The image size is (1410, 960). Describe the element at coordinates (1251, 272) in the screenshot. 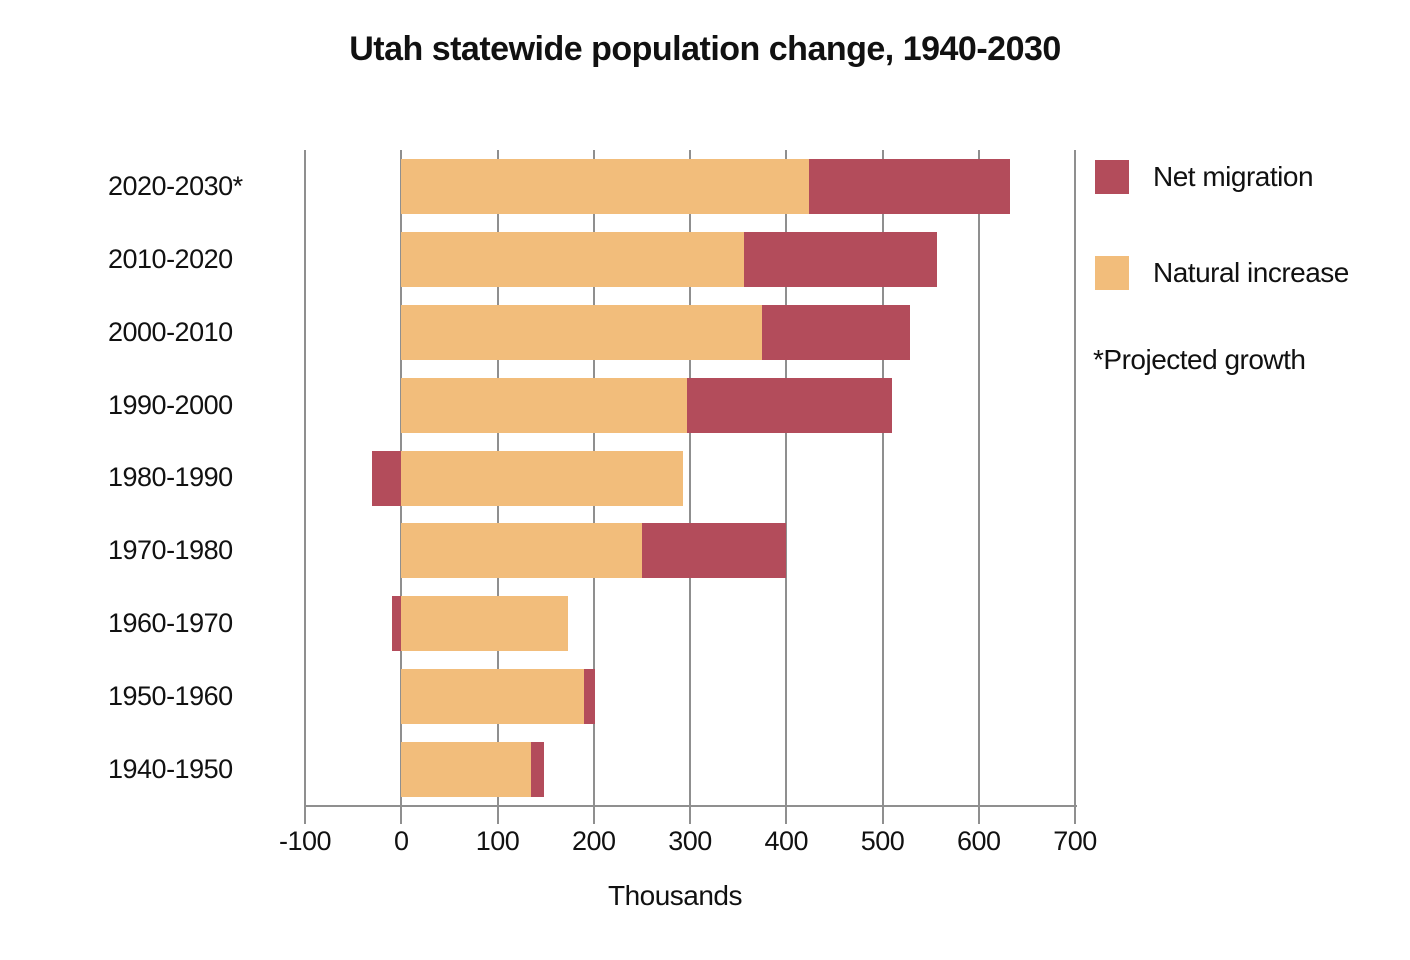

I see `legend-label: Natural increase` at that location.